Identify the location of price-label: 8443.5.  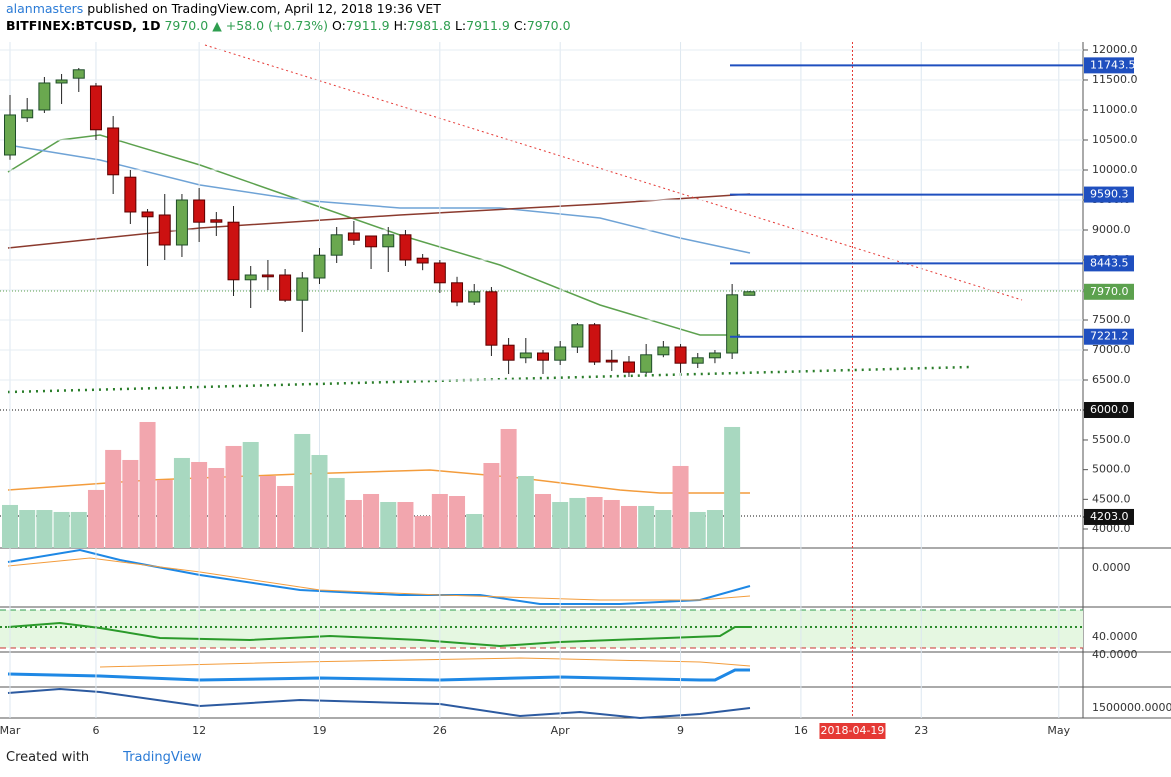
(1109, 262).